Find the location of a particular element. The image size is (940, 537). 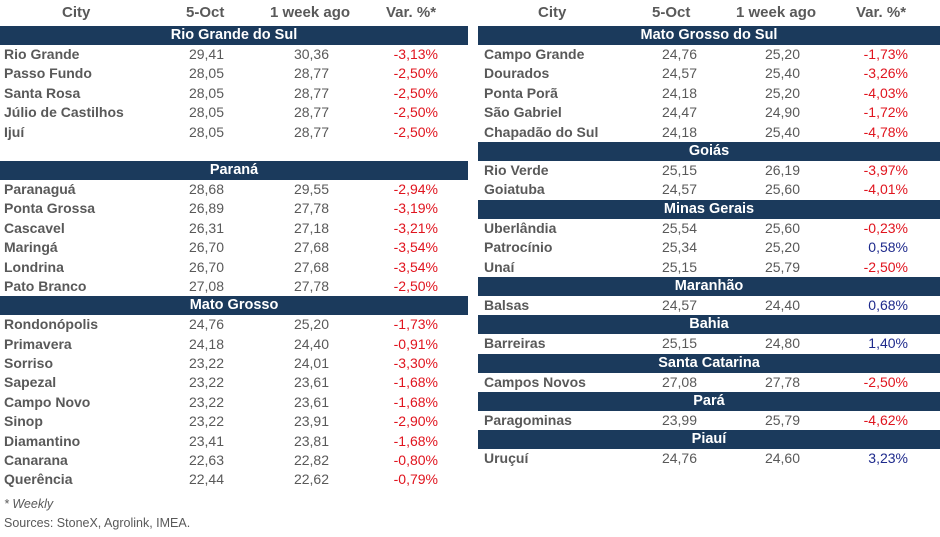

table-row: Cascavel 26,31 27,18 -3,21% is located at coordinates (234, 228).